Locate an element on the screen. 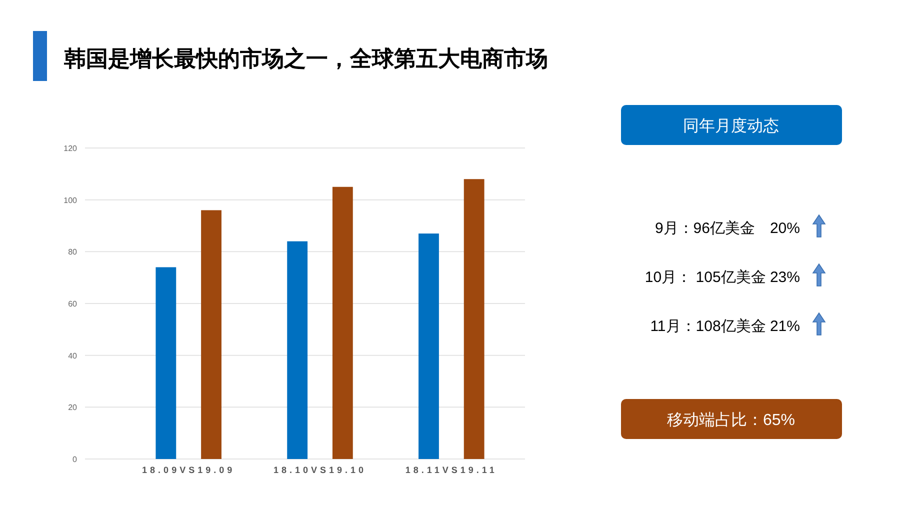  y-tick-label: 20 is located at coordinates (73, 407).